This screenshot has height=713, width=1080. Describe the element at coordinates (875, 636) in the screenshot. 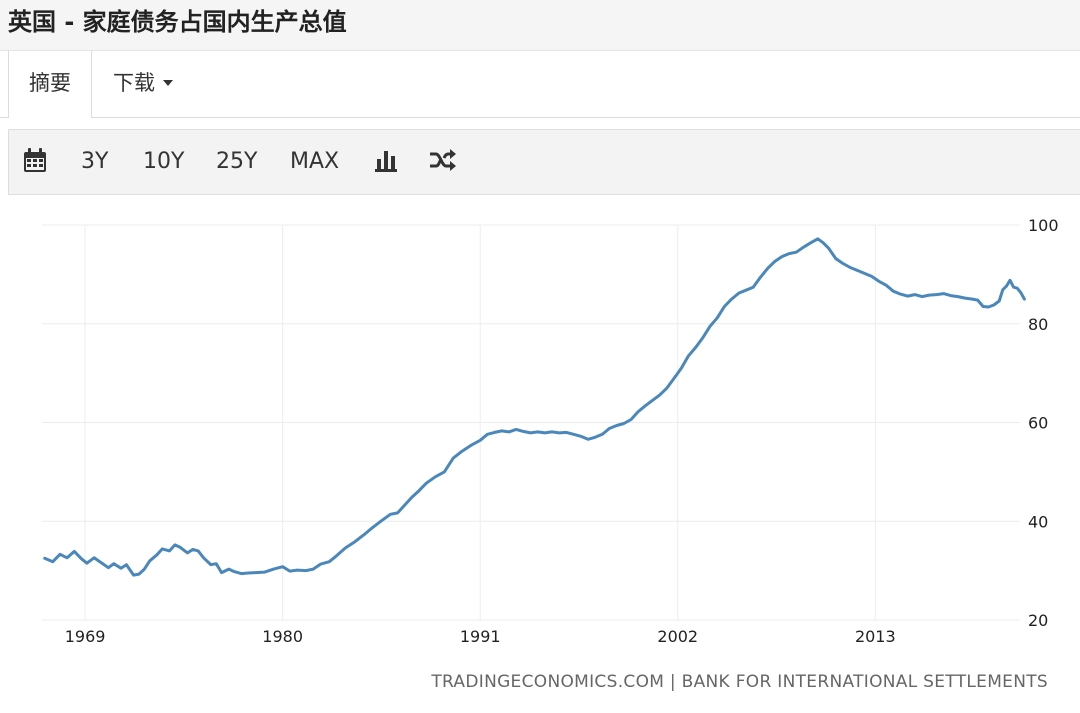

I see `x-tick-label: 2013` at that location.